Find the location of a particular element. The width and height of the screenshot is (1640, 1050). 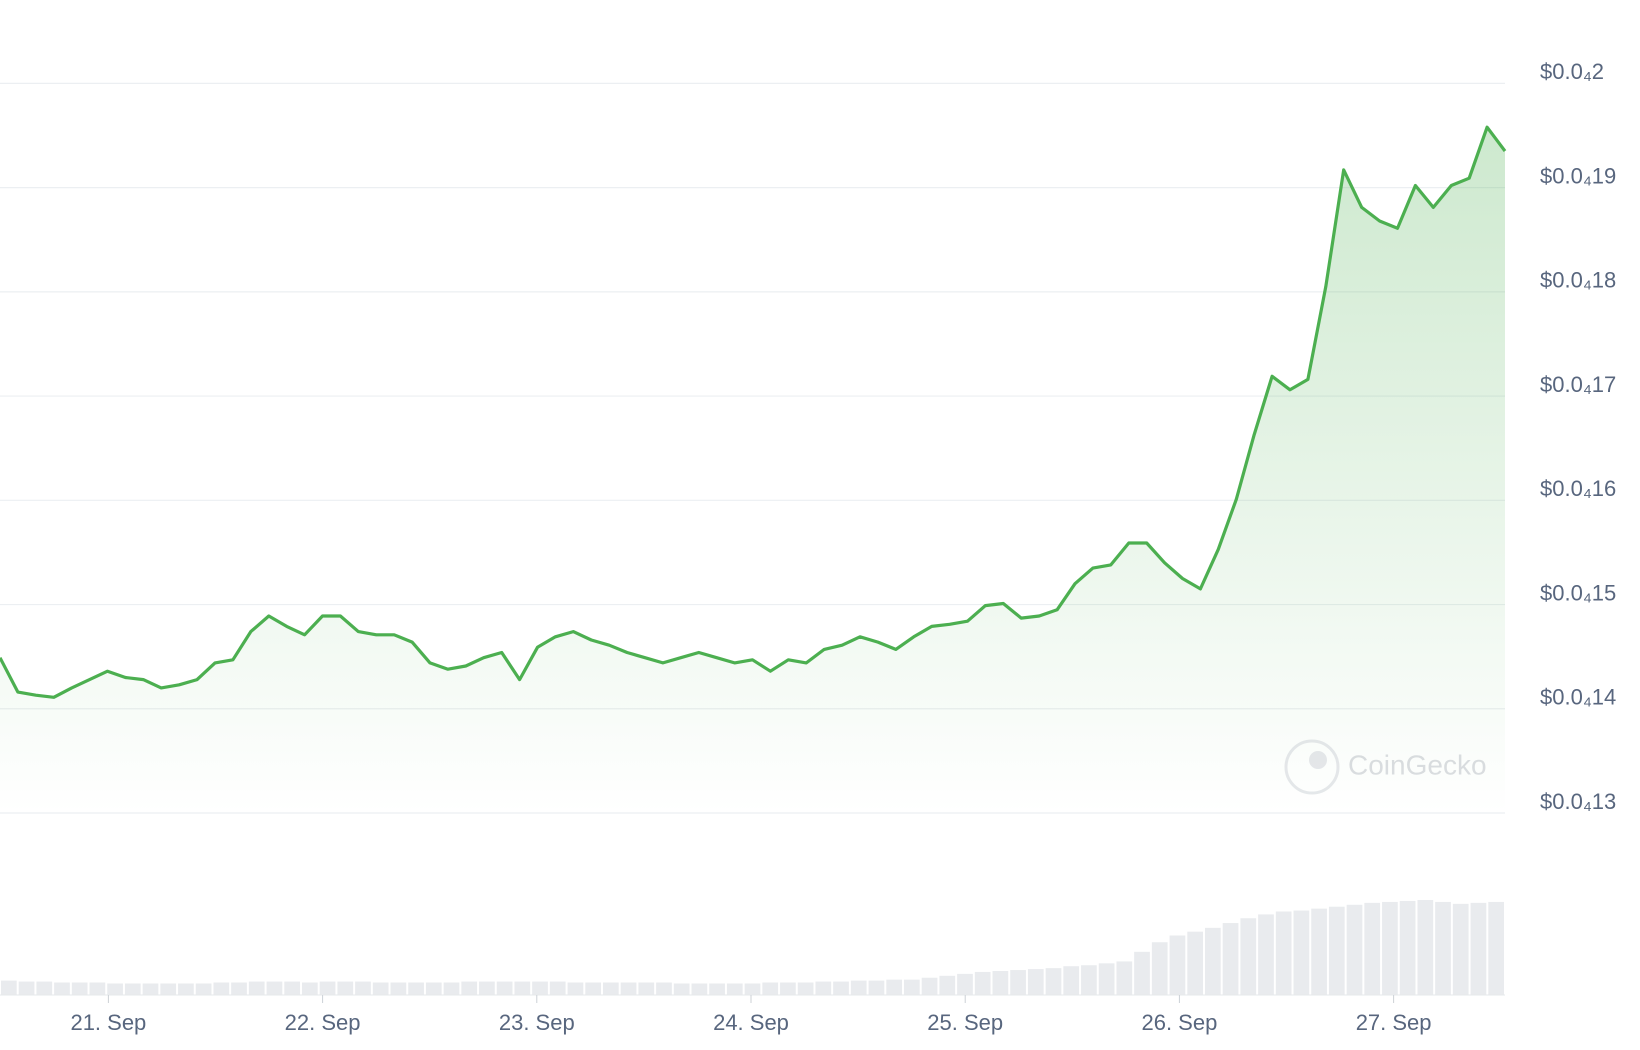

y-tick-label: $0.0₄15 is located at coordinates (1578, 592).